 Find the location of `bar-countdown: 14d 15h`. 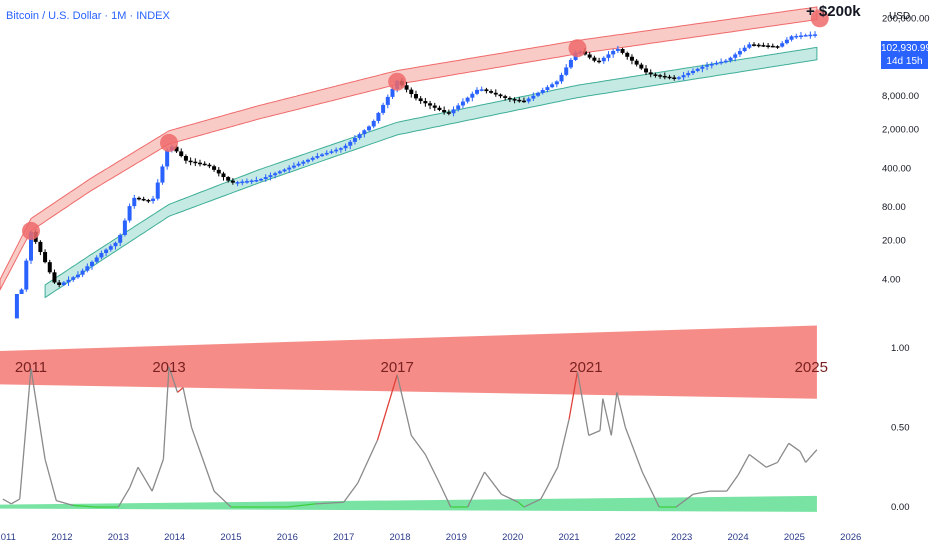

bar-countdown: 14d 15h is located at coordinates (904, 61).